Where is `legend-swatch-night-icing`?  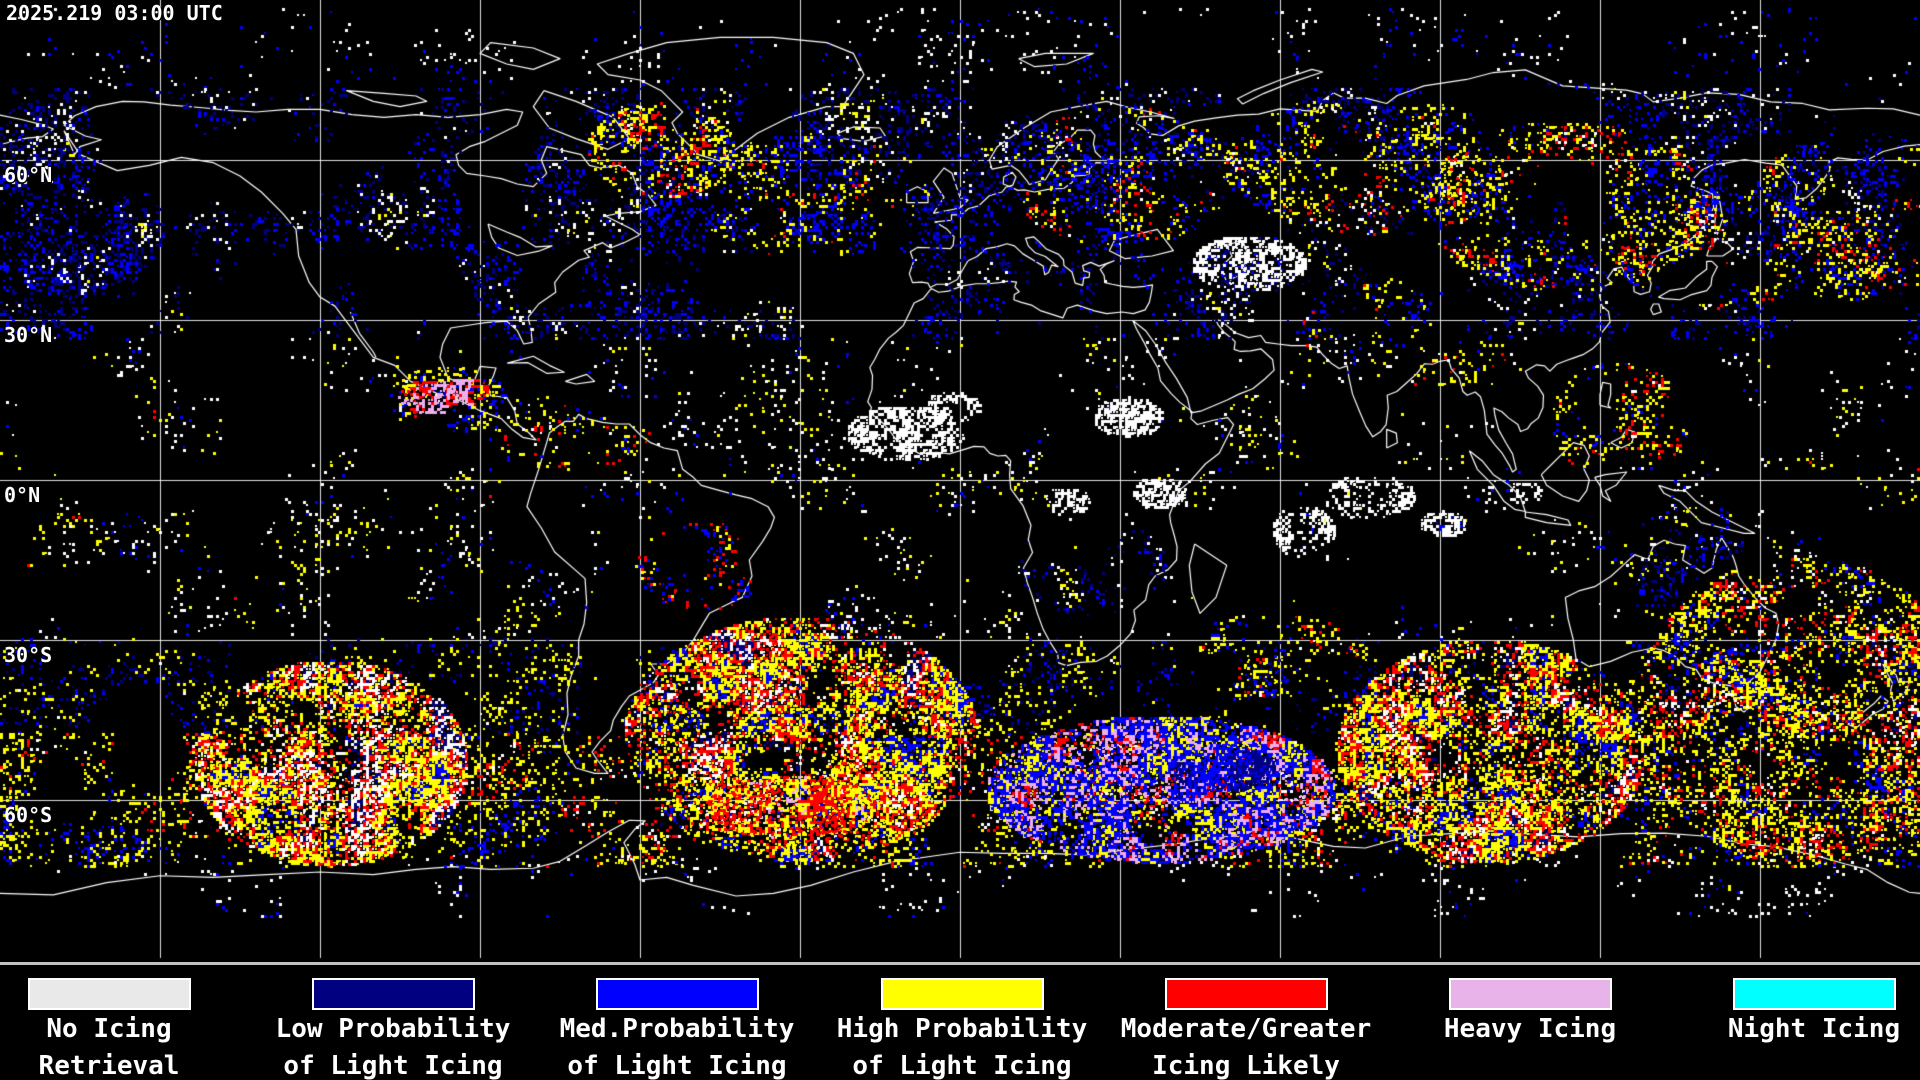
legend-swatch-night-icing is located at coordinates (1814, 994).